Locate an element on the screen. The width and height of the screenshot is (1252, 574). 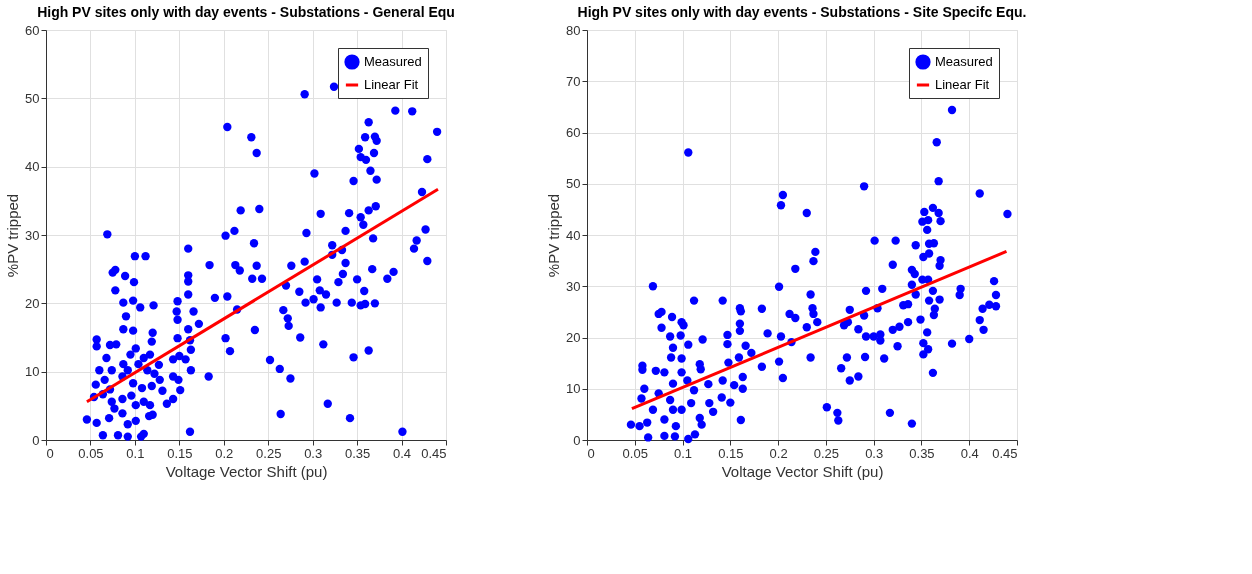
y-tick-label: 70 is located at coordinates (573, 81).